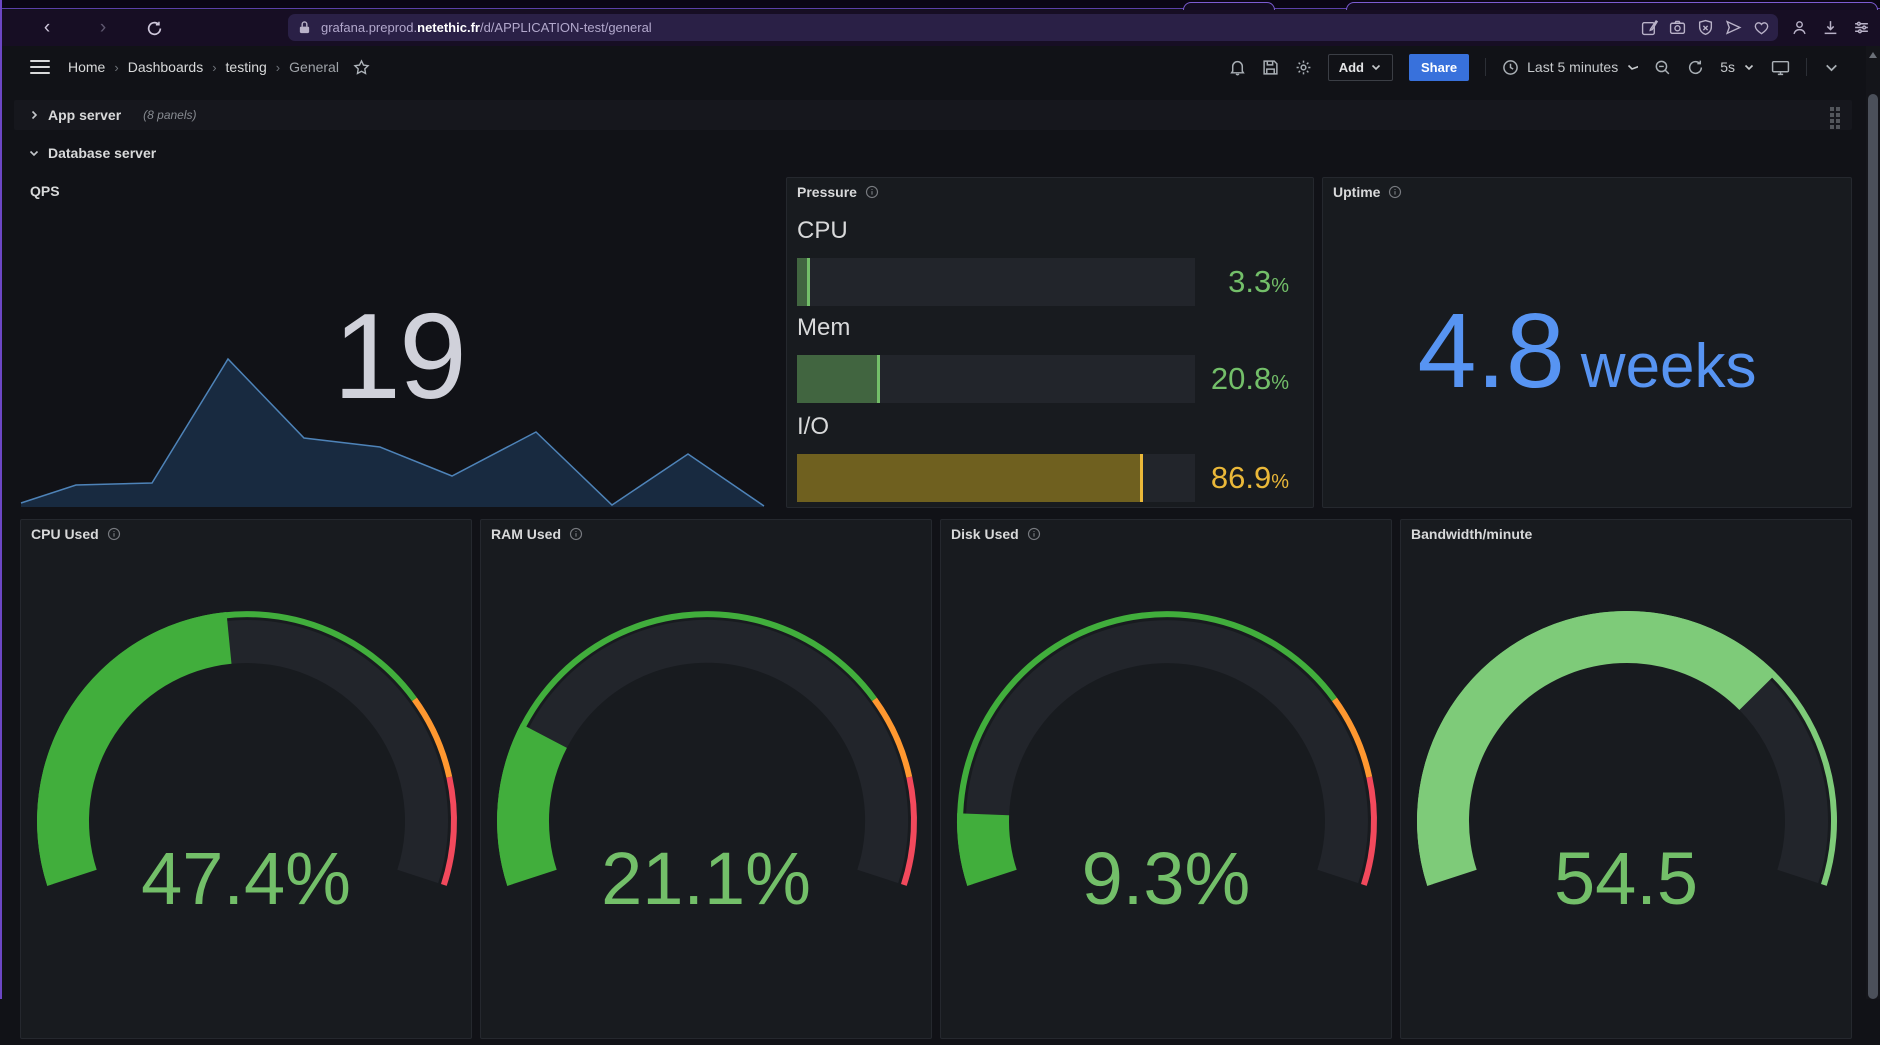  I want to click on panel-title: QPS, so click(45, 191).